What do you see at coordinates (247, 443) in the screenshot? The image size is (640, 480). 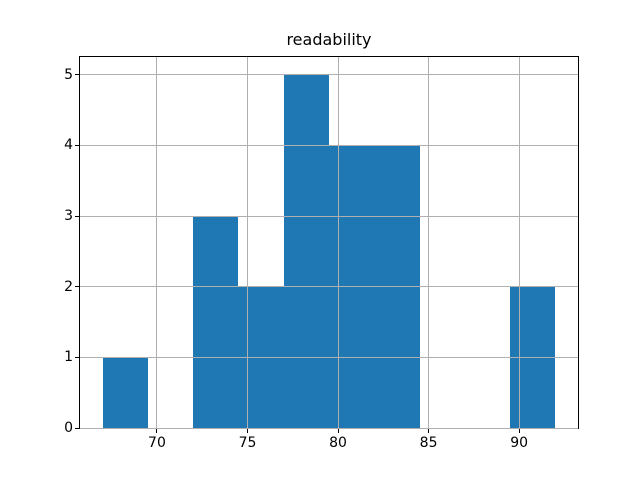 I see `x-tick-label: 75` at bounding box center [247, 443].